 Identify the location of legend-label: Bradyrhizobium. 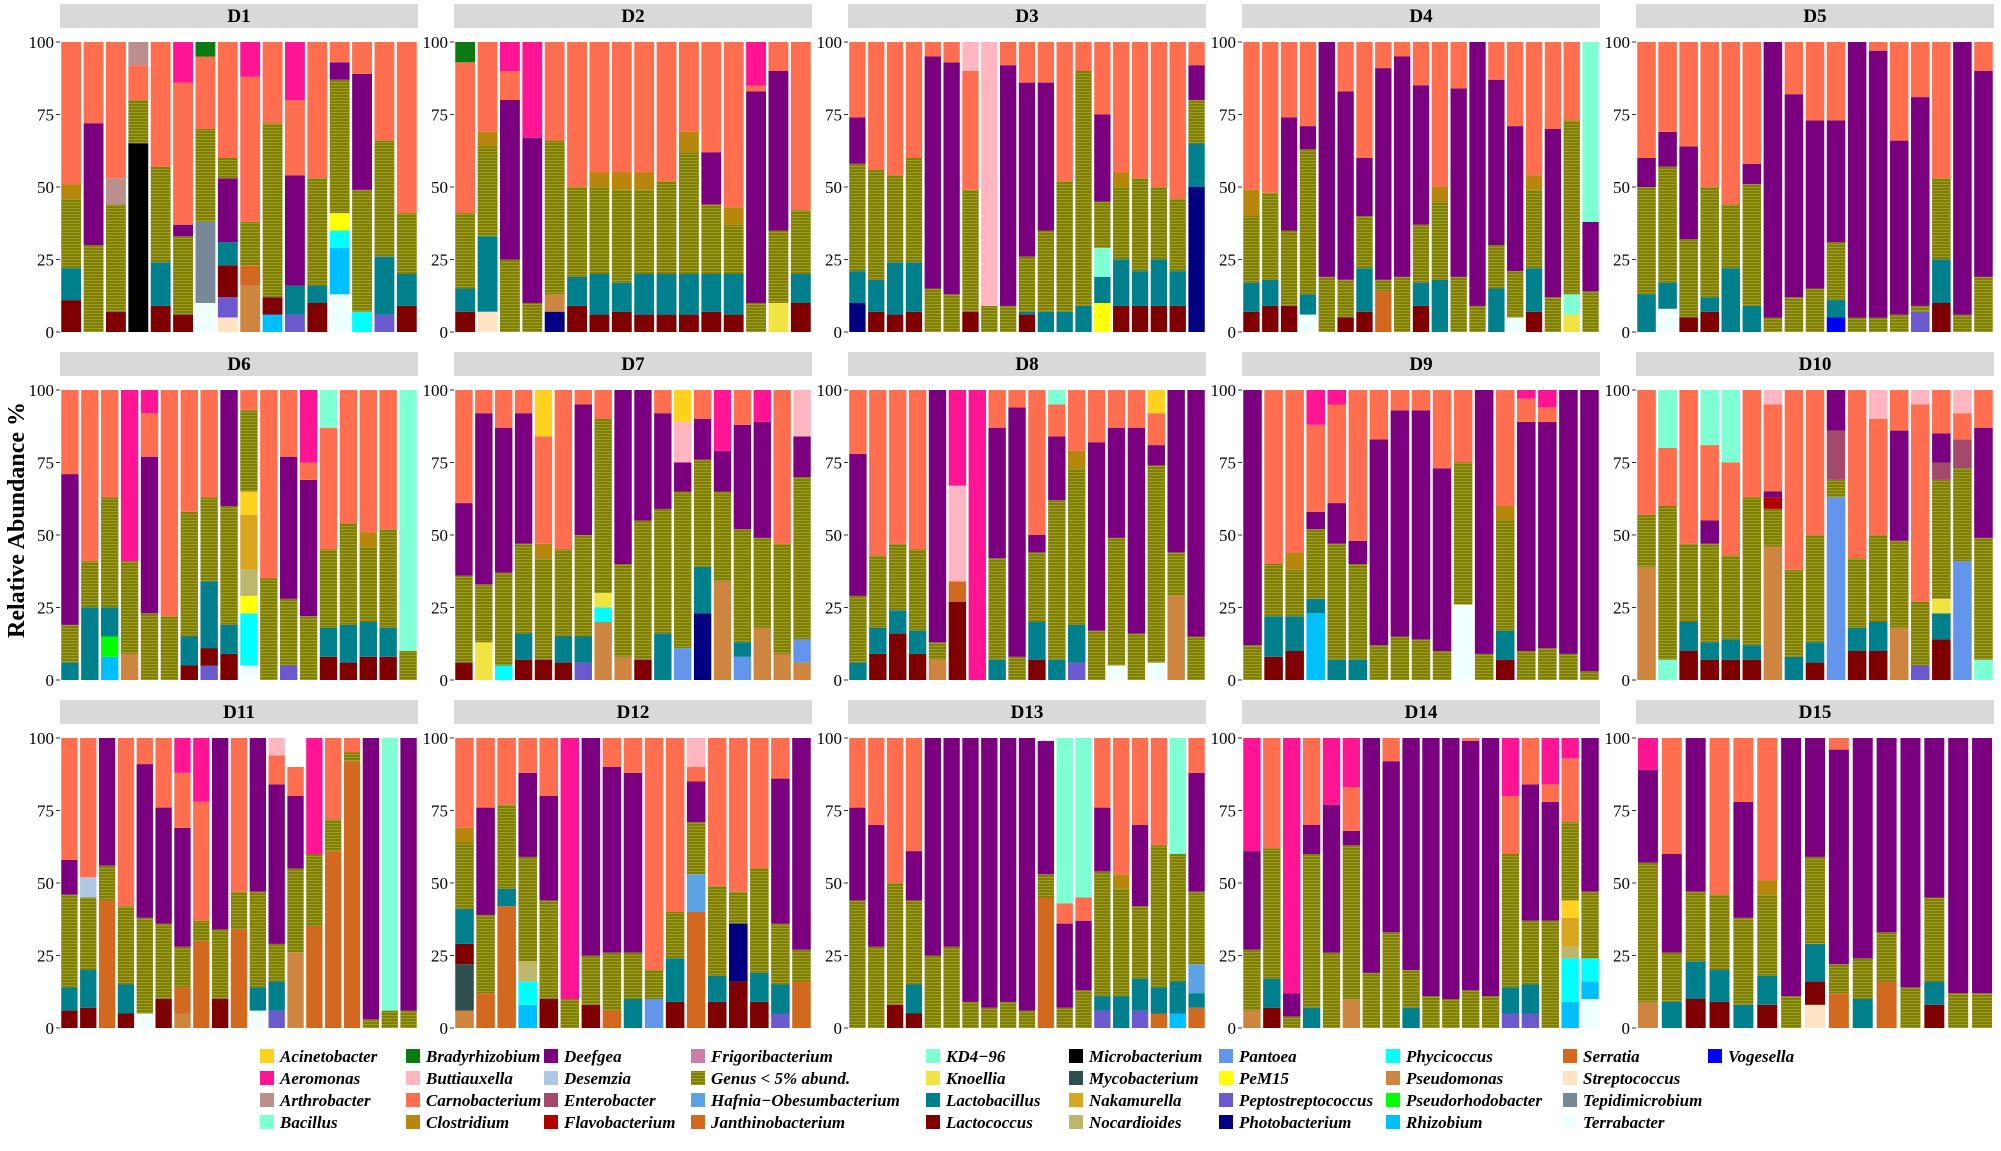
(482, 1056).